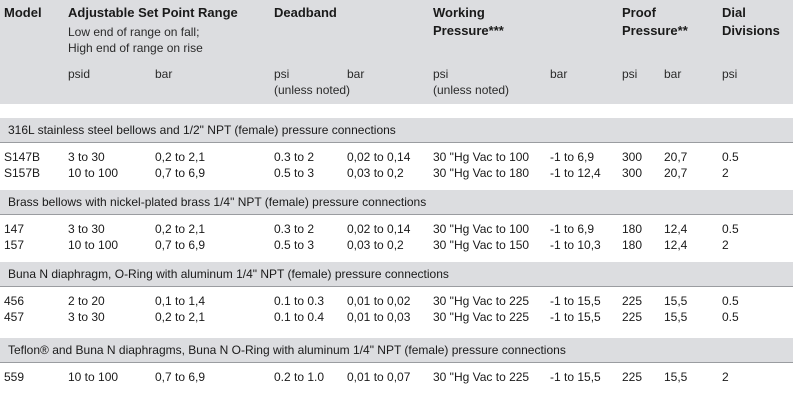  Describe the element at coordinates (734, 12) in the screenshot. I see `header-dial-divisions-line1: Dial` at that location.